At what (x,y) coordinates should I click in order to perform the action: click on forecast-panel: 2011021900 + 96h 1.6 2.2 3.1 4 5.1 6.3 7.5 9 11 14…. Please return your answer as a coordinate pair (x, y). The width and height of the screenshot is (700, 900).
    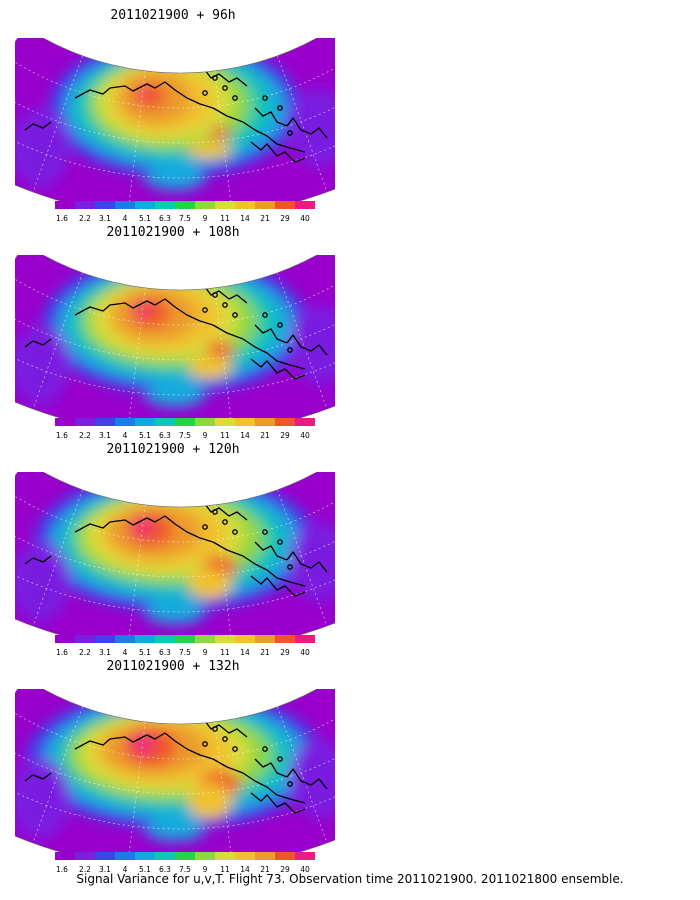
    Looking at the image, I should click on (180, 115).